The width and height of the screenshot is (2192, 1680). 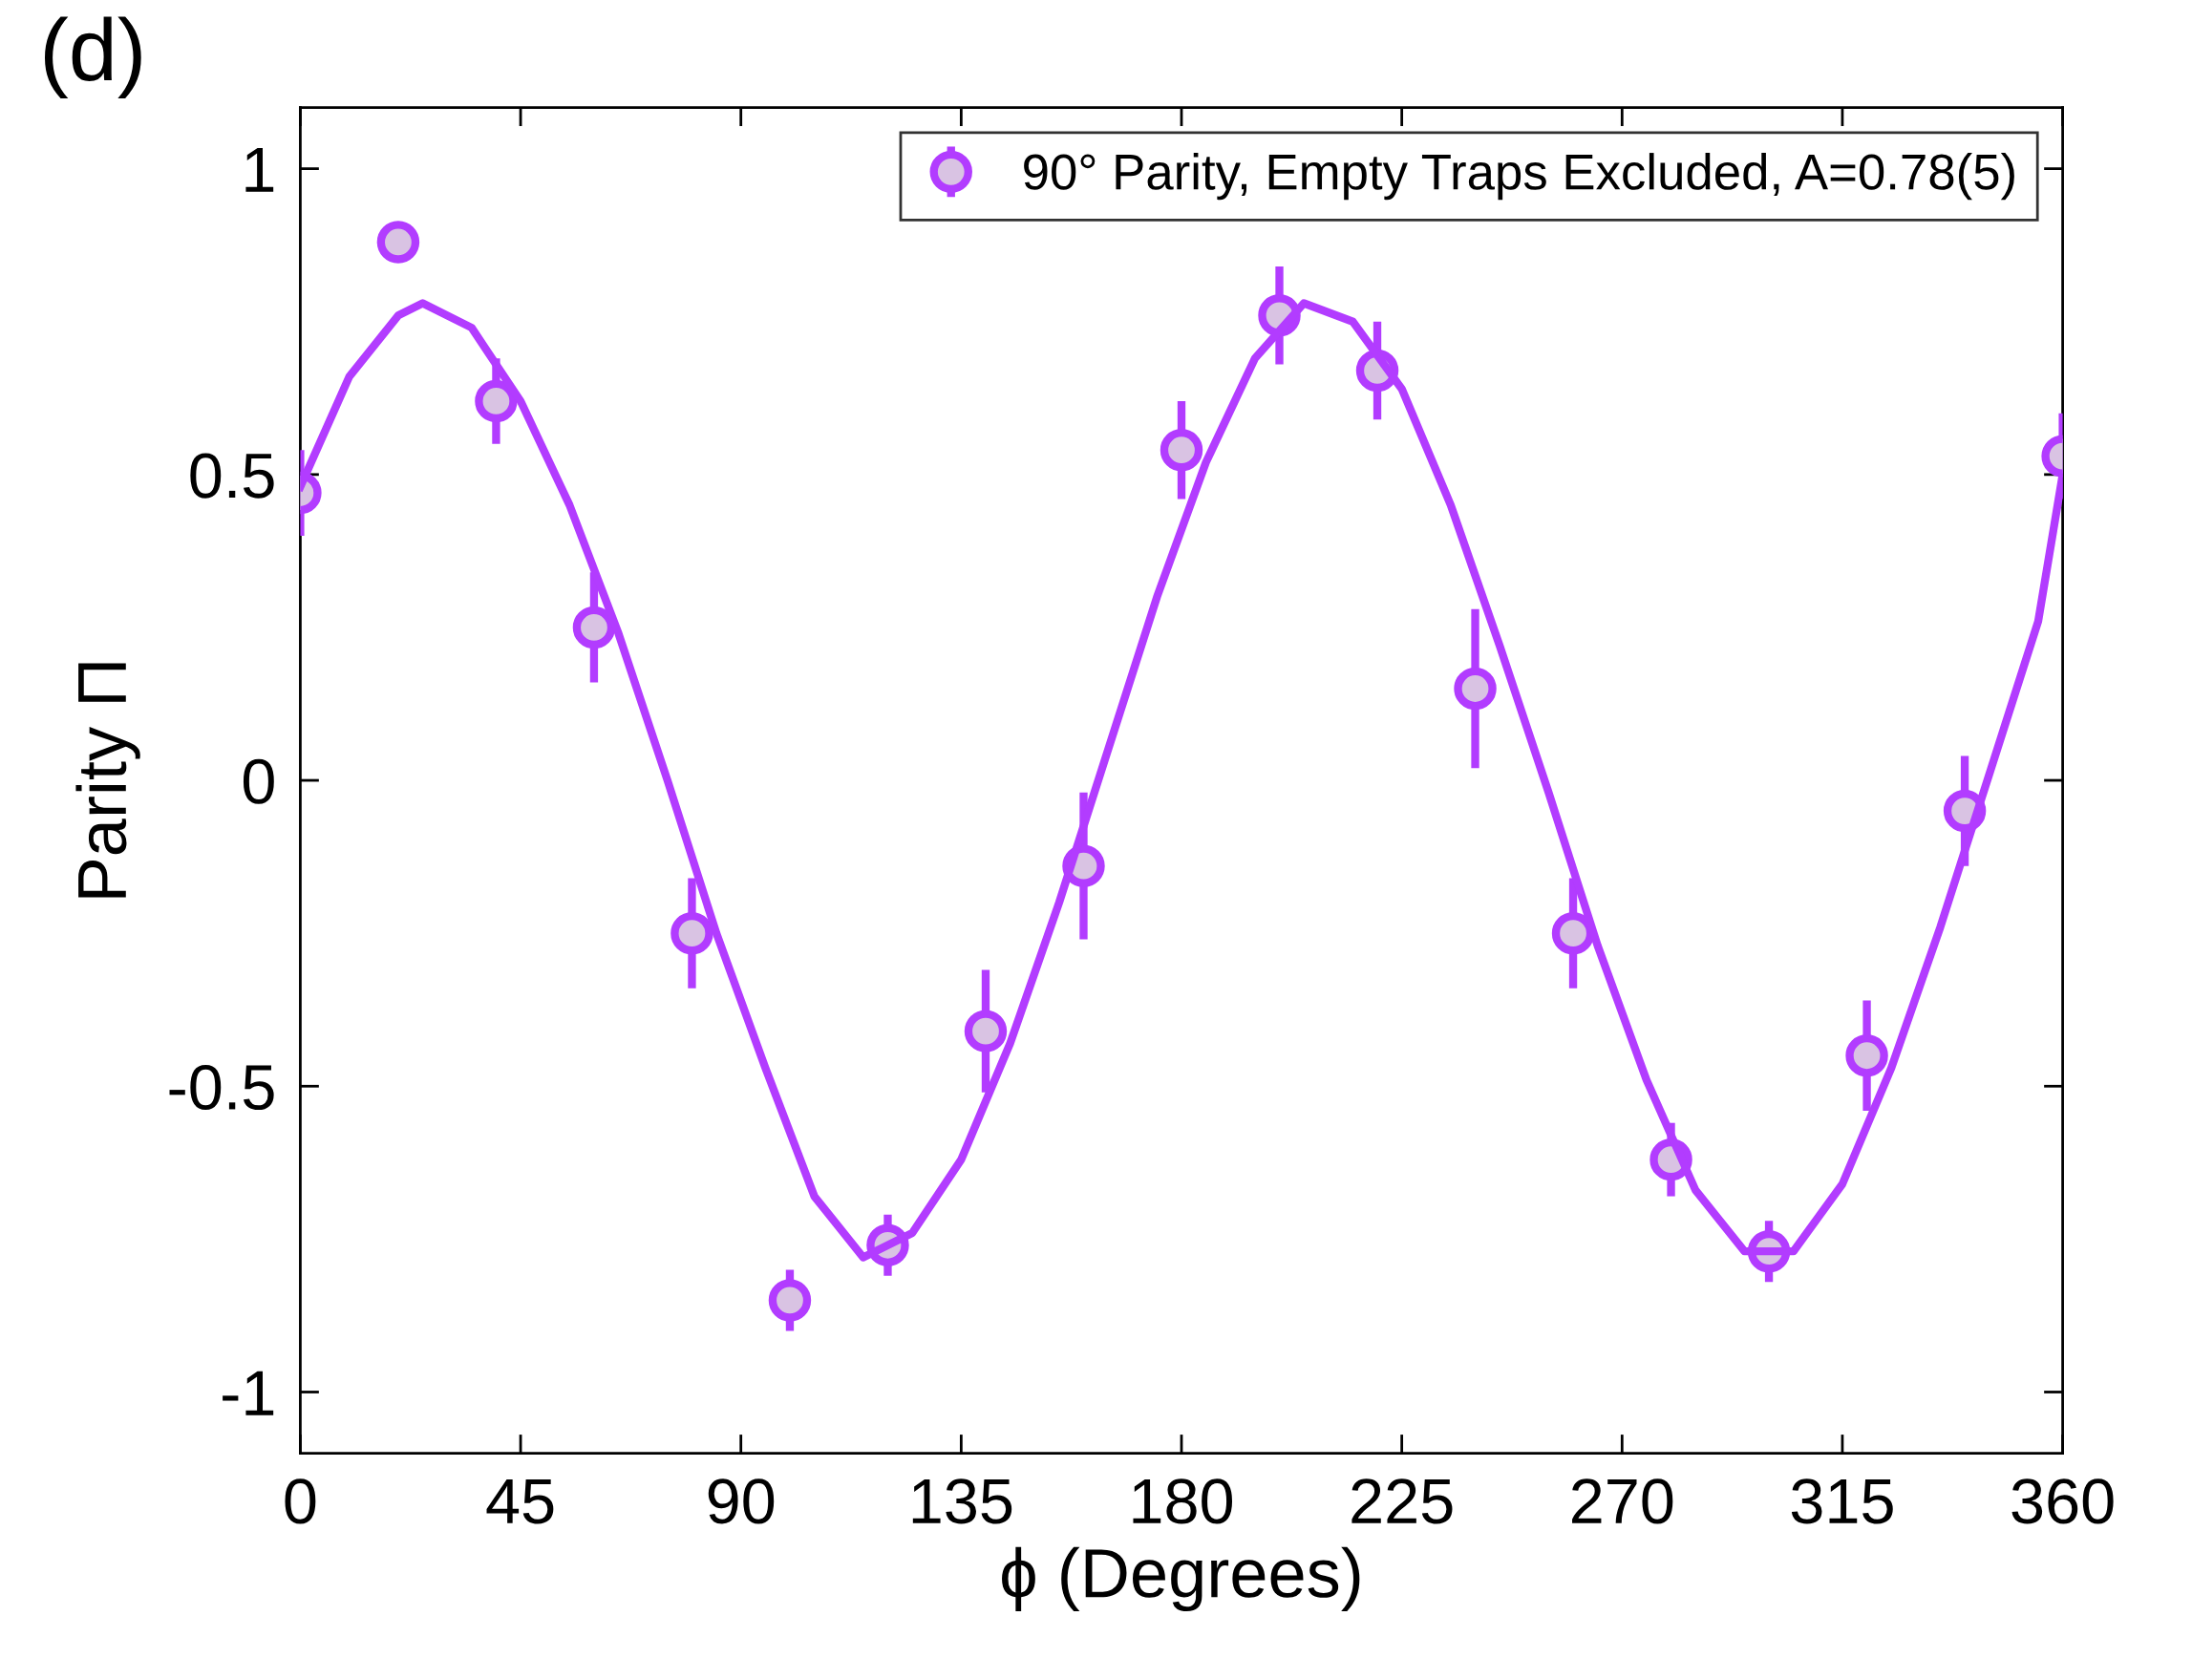 What do you see at coordinates (1842, 1501) in the screenshot?
I see `x-tick-label: 315` at bounding box center [1842, 1501].